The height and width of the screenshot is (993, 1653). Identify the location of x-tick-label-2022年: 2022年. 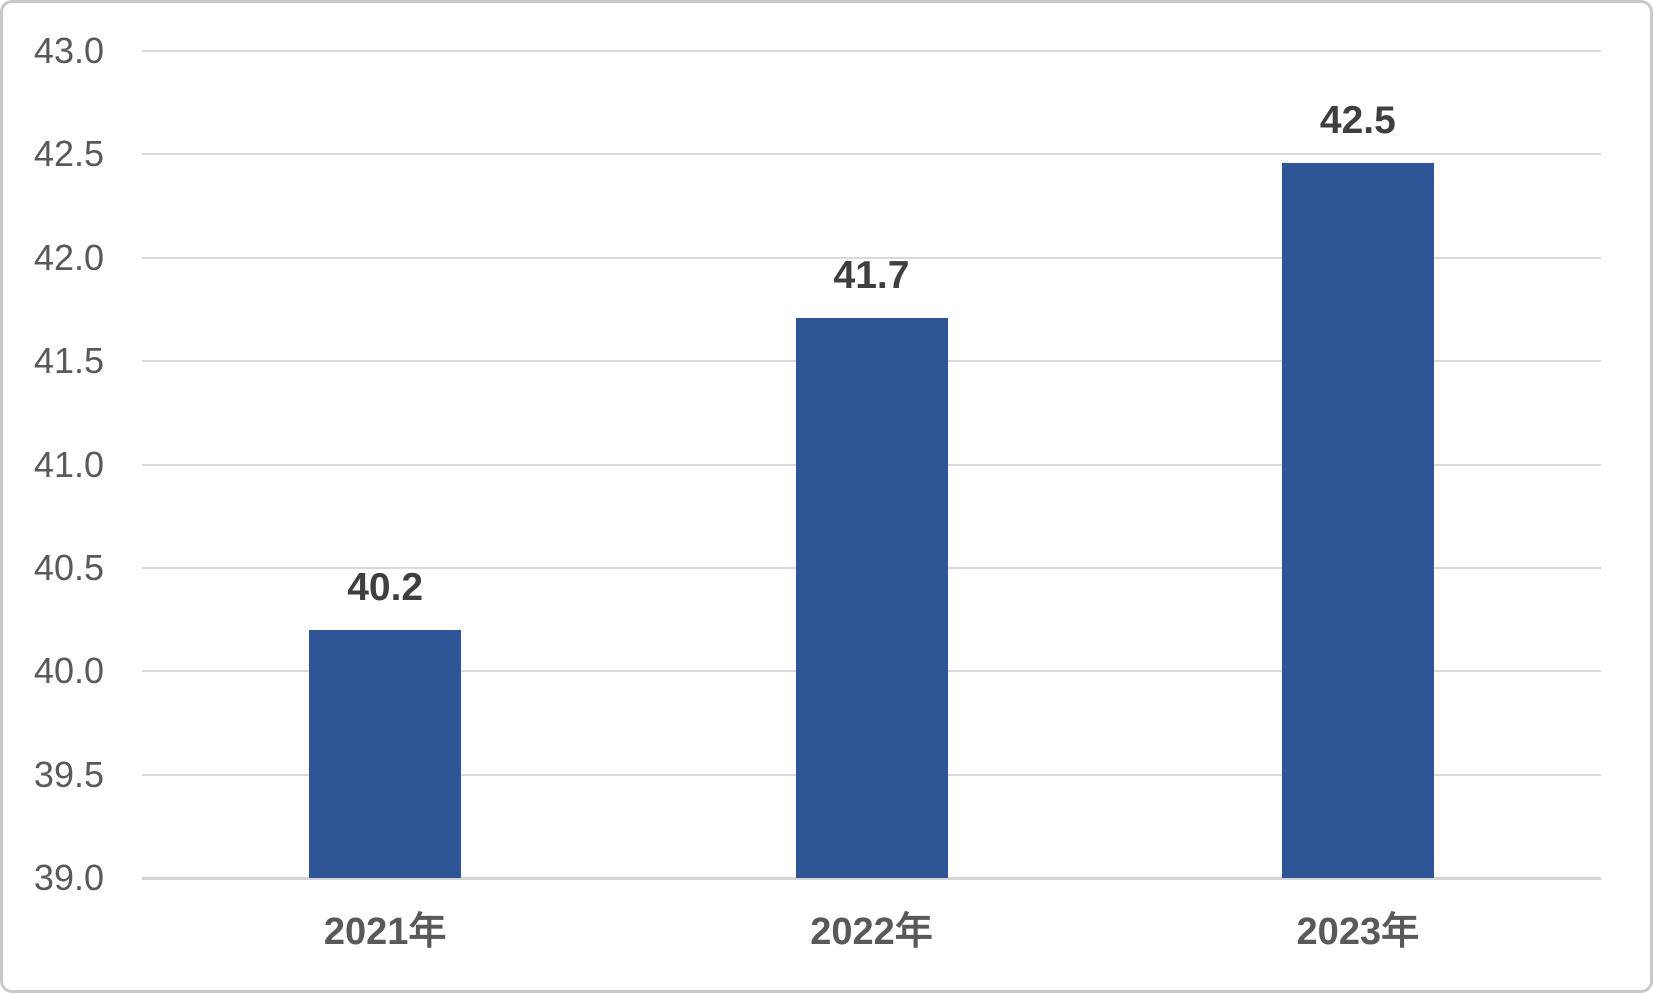
(871, 932).